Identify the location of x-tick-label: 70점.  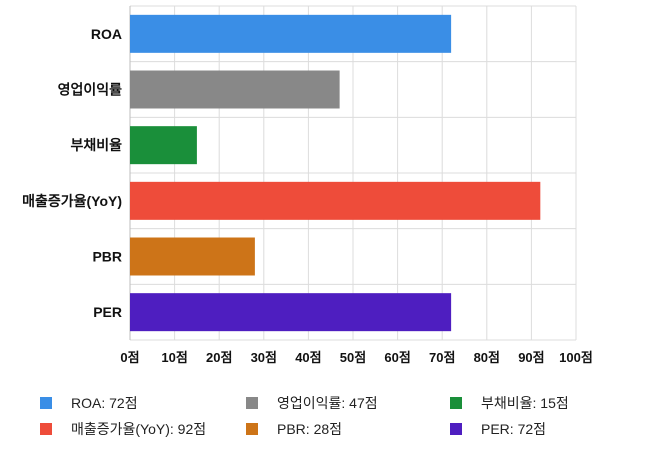
(442, 357).